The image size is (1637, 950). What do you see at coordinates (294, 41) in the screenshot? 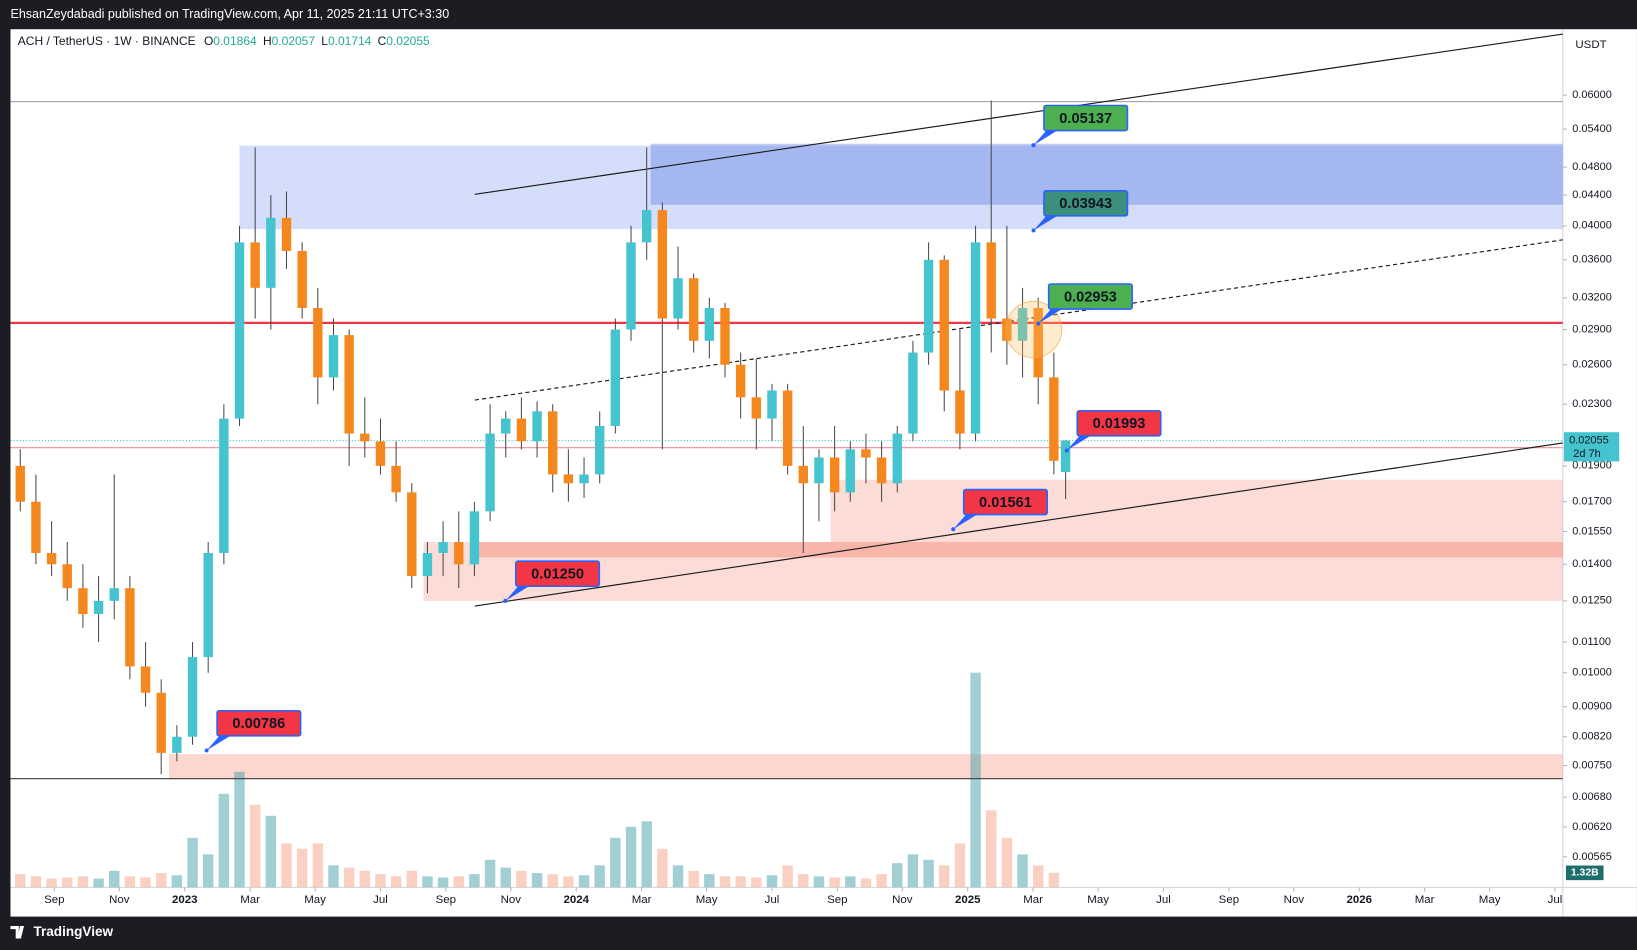
I see `legend-value: 0.02057` at bounding box center [294, 41].